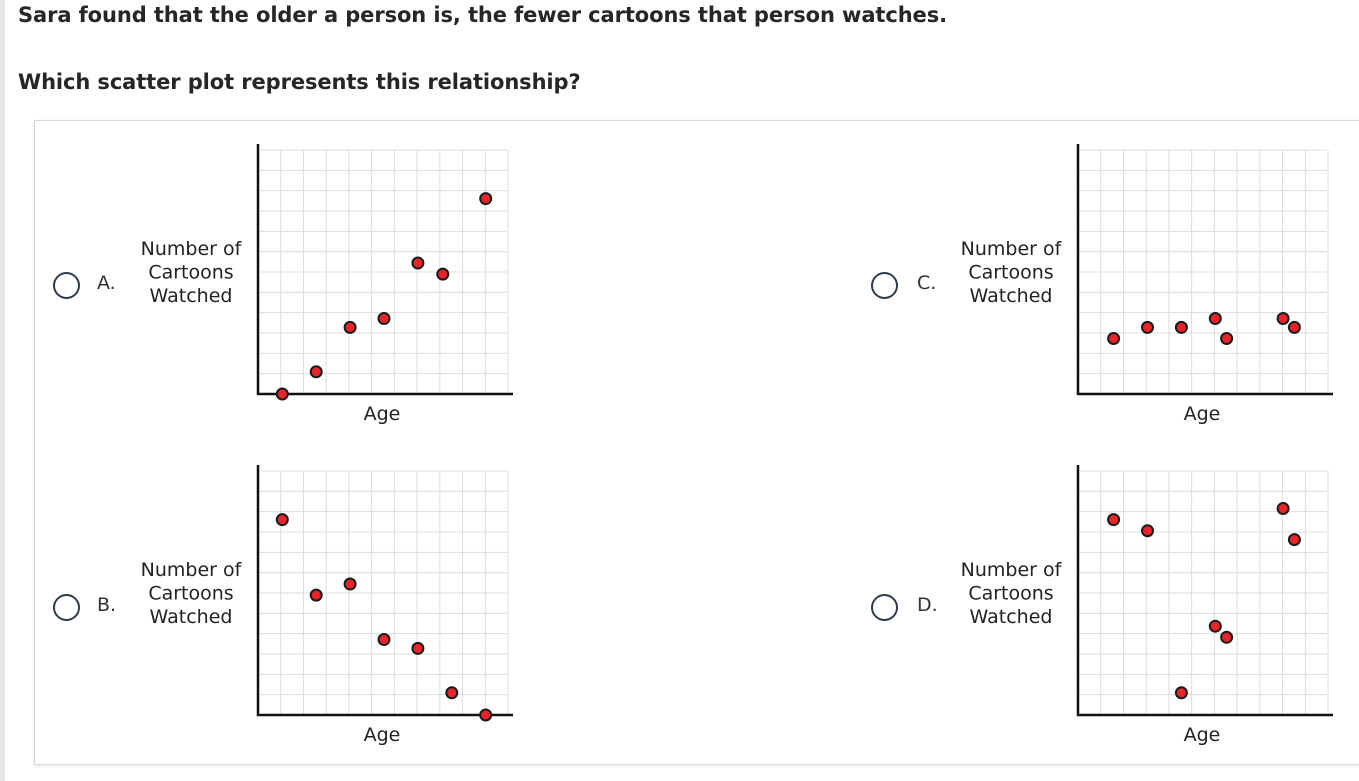 The image size is (1359, 781). Describe the element at coordinates (927, 283) in the screenshot. I see `choice-c-label: C.` at that location.